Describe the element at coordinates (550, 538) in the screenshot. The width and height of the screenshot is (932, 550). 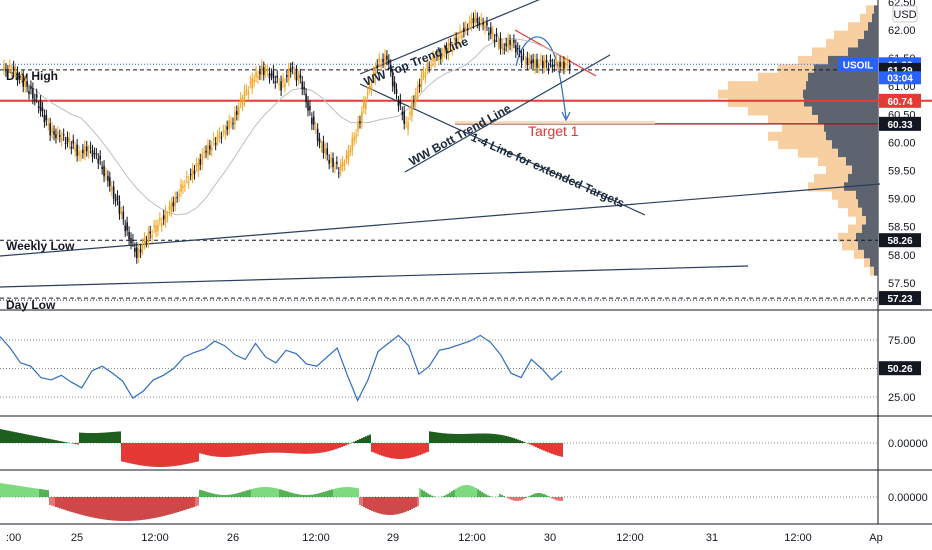
I see `time-tick-label: 30` at that location.